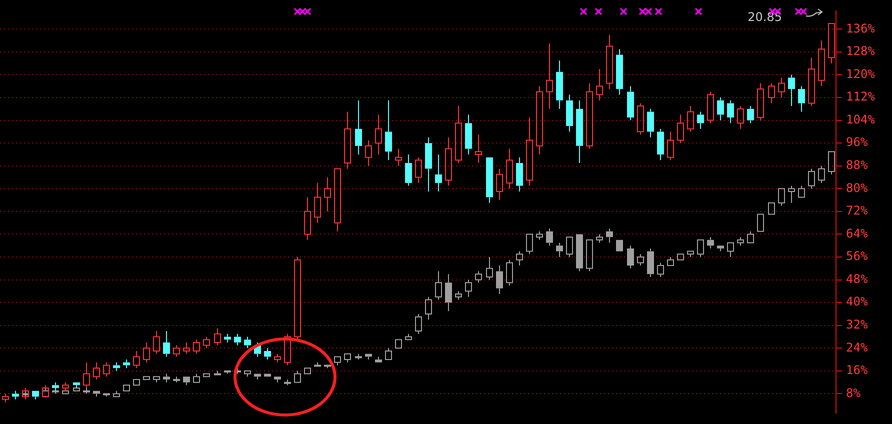  Describe the element at coordinates (857, 324) in the screenshot. I see `y-tick-label: 32%` at that location.